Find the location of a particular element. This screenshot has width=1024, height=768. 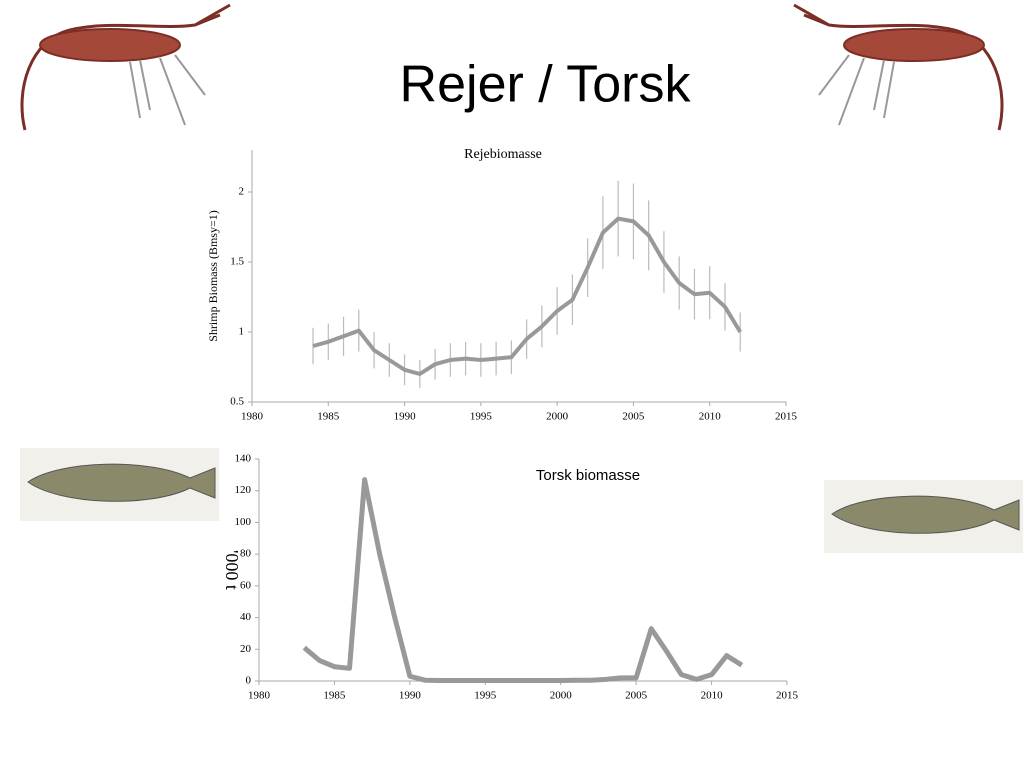

y-tick-label: 0 is located at coordinates (249, 681).